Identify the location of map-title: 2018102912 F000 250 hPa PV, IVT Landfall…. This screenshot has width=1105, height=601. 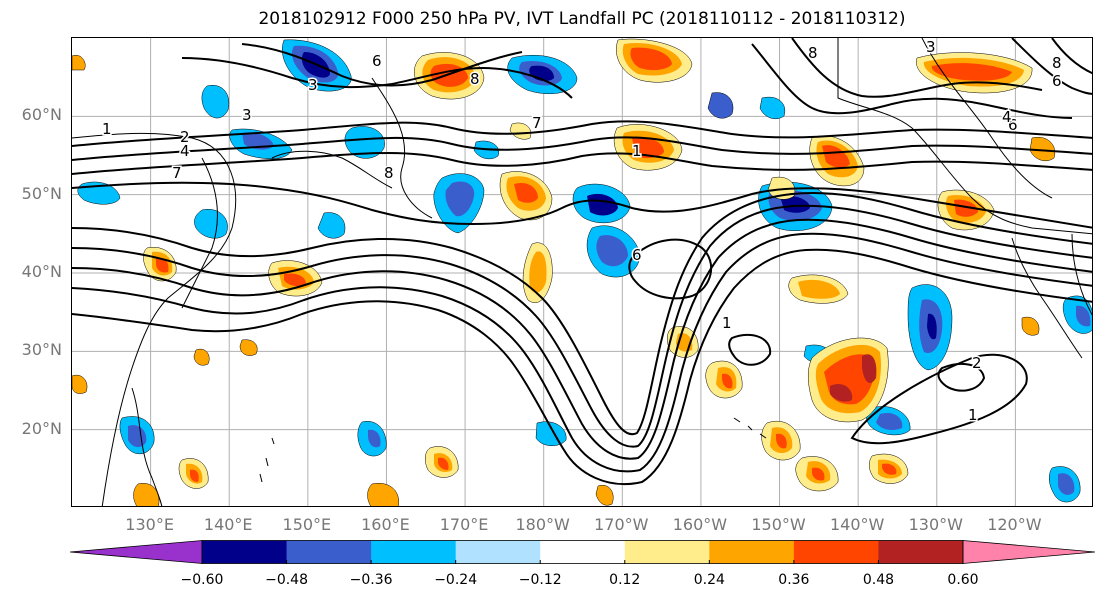
(582, 19).